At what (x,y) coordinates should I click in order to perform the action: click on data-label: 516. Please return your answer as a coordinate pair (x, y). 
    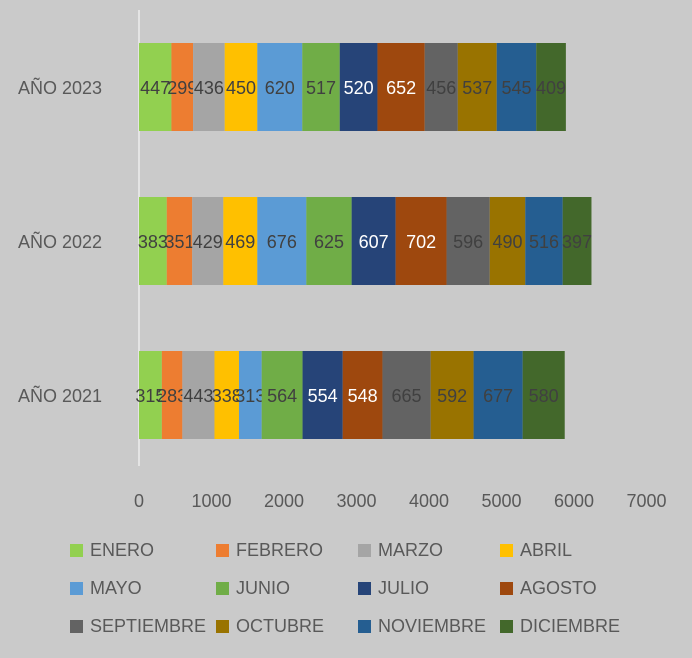
    Looking at the image, I should click on (544, 242).